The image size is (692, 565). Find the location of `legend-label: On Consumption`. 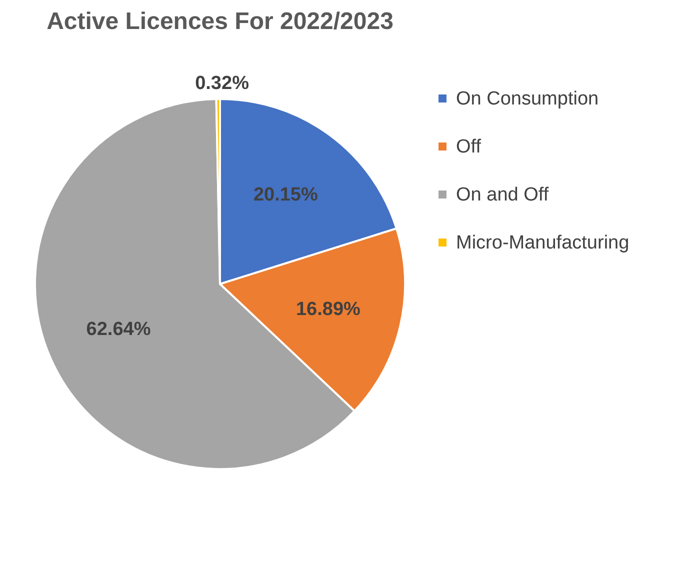

legend-label: On Consumption is located at coordinates (527, 99).